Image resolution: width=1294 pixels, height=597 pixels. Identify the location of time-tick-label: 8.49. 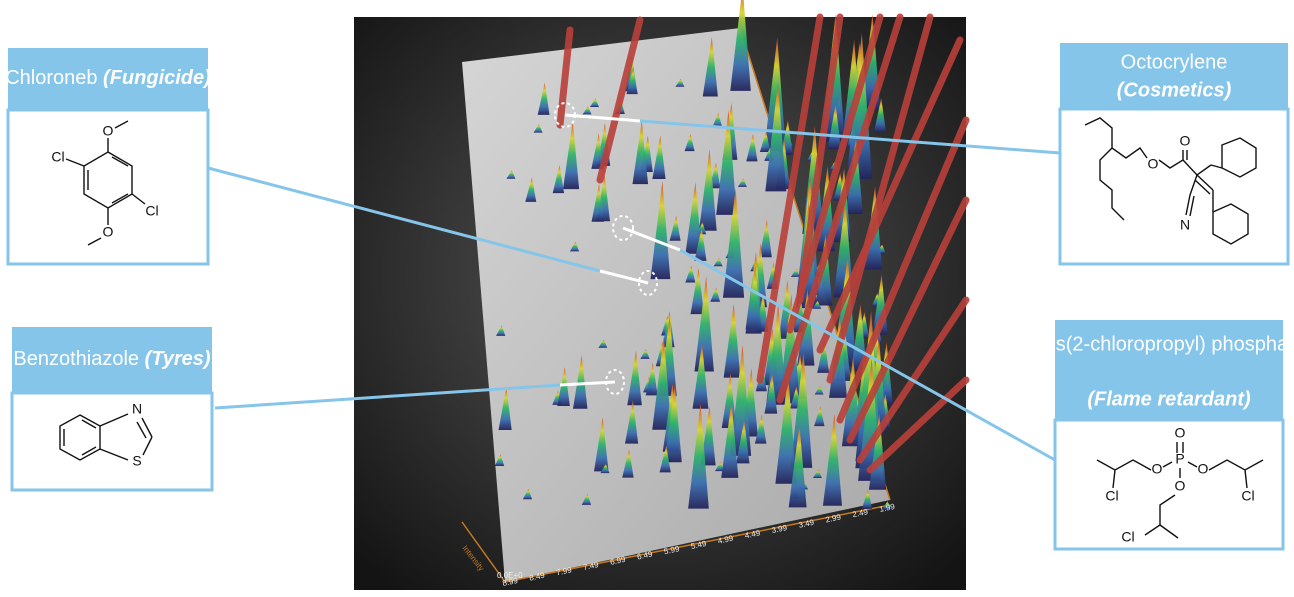
(537, 577).